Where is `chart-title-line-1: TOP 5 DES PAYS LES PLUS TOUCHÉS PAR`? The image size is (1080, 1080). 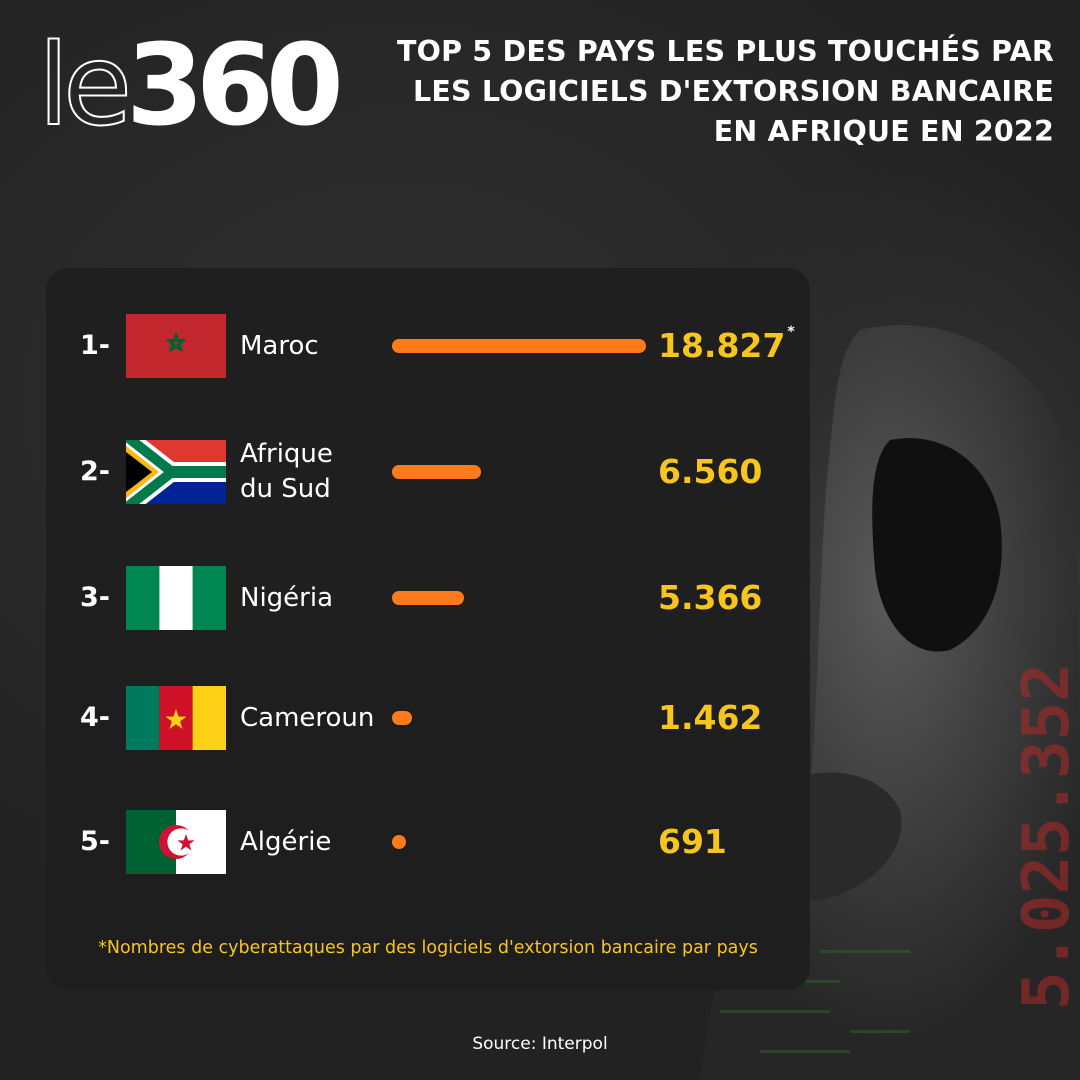 chart-title-line-1: TOP 5 DES PAYS LES PLUS TOUCHÉS PAR is located at coordinates (725, 51).